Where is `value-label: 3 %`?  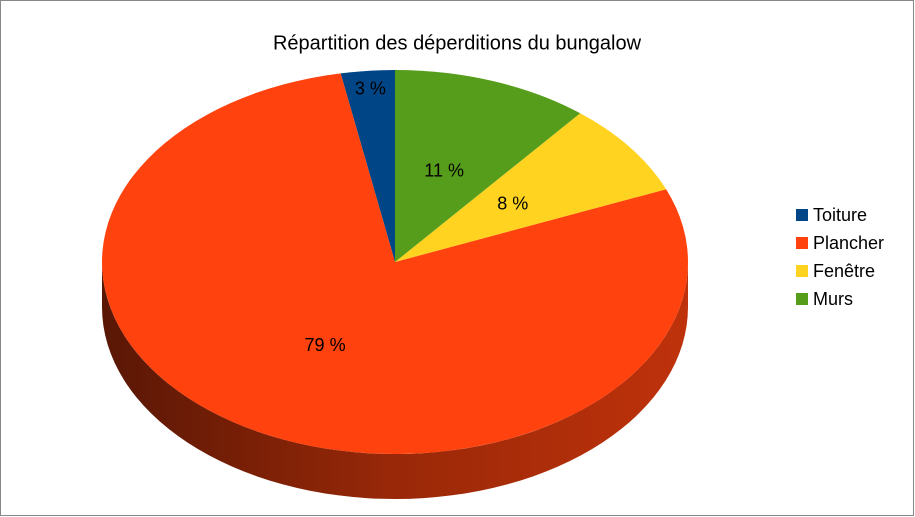
value-label: 3 % is located at coordinates (370, 89).